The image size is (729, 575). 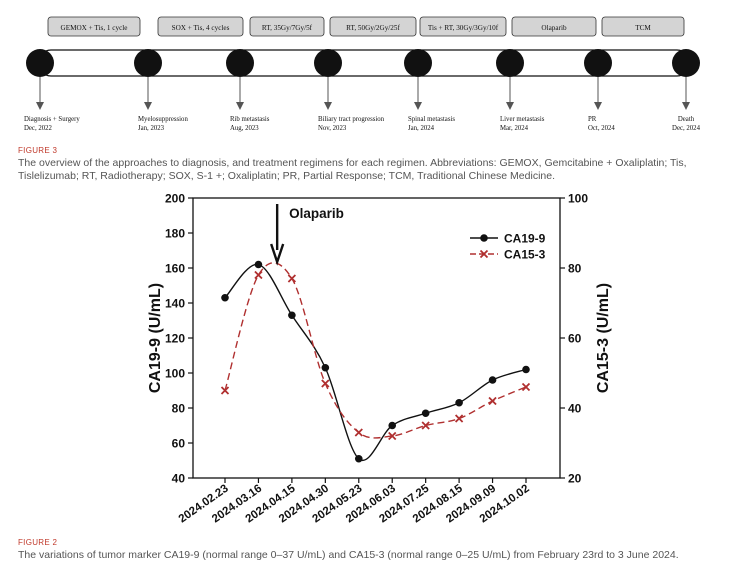 What do you see at coordinates (575, 409) in the screenshot?
I see `y2-tick-label: 40` at bounding box center [575, 409].